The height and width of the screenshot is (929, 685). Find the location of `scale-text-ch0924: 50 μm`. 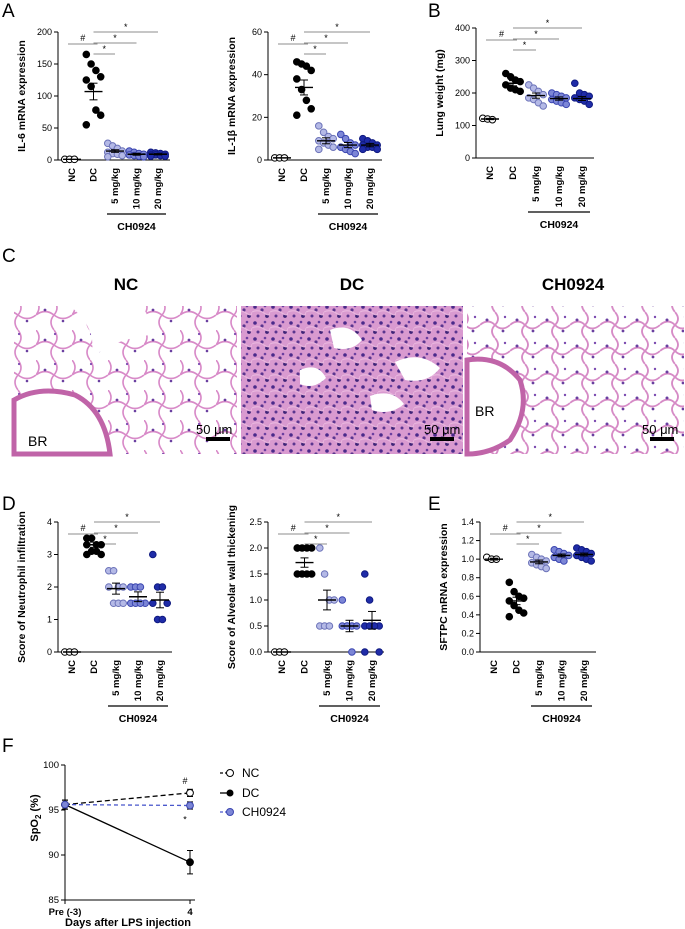

scale-text-ch0924: 50 μm is located at coordinates (660, 429).